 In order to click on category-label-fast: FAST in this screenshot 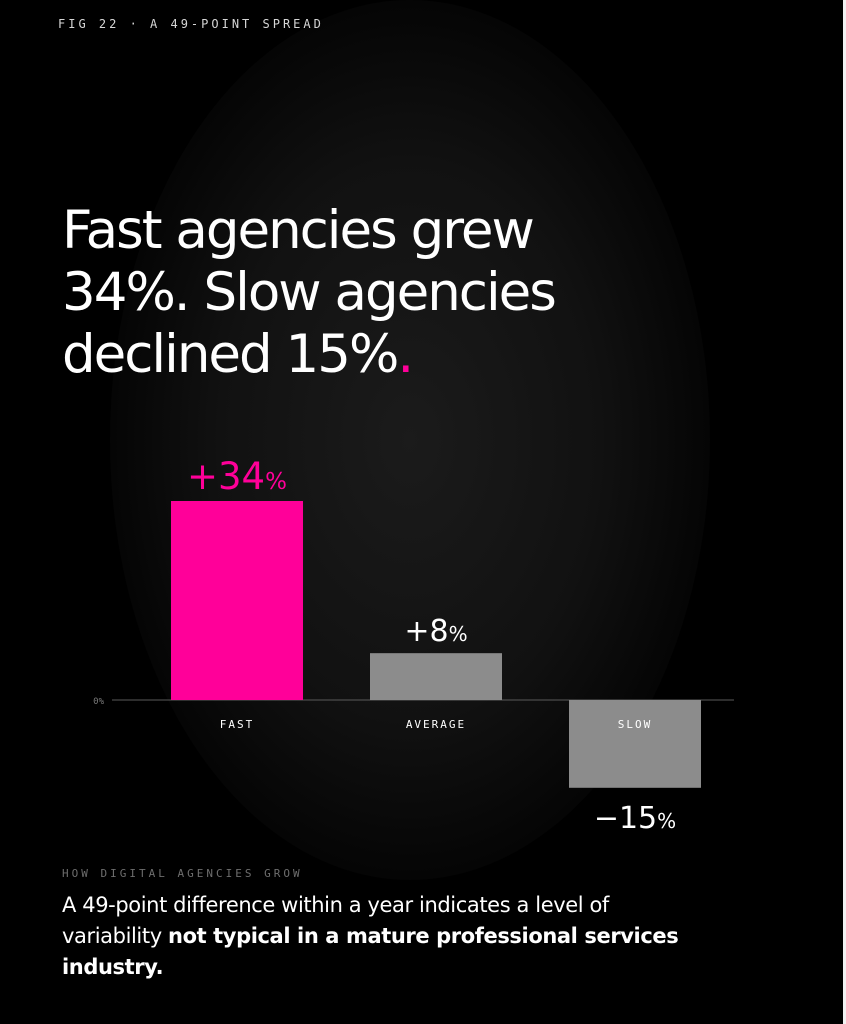, I will do `click(237, 724)`.